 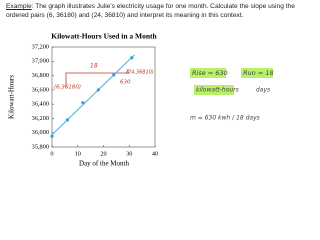 I want to click on handwritten-note: Rise = 630, so click(x=210, y=73).